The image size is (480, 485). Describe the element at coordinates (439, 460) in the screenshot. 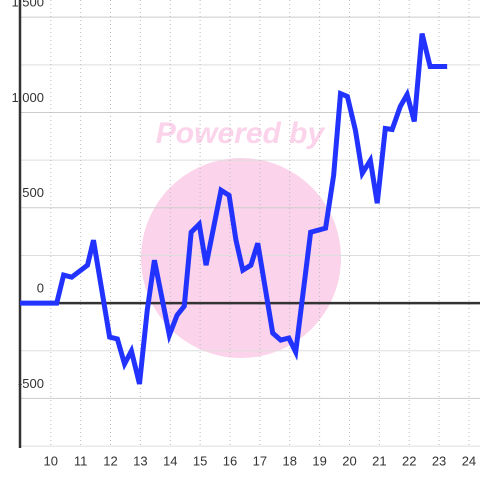

I see `x-tick-label: 23` at that location.